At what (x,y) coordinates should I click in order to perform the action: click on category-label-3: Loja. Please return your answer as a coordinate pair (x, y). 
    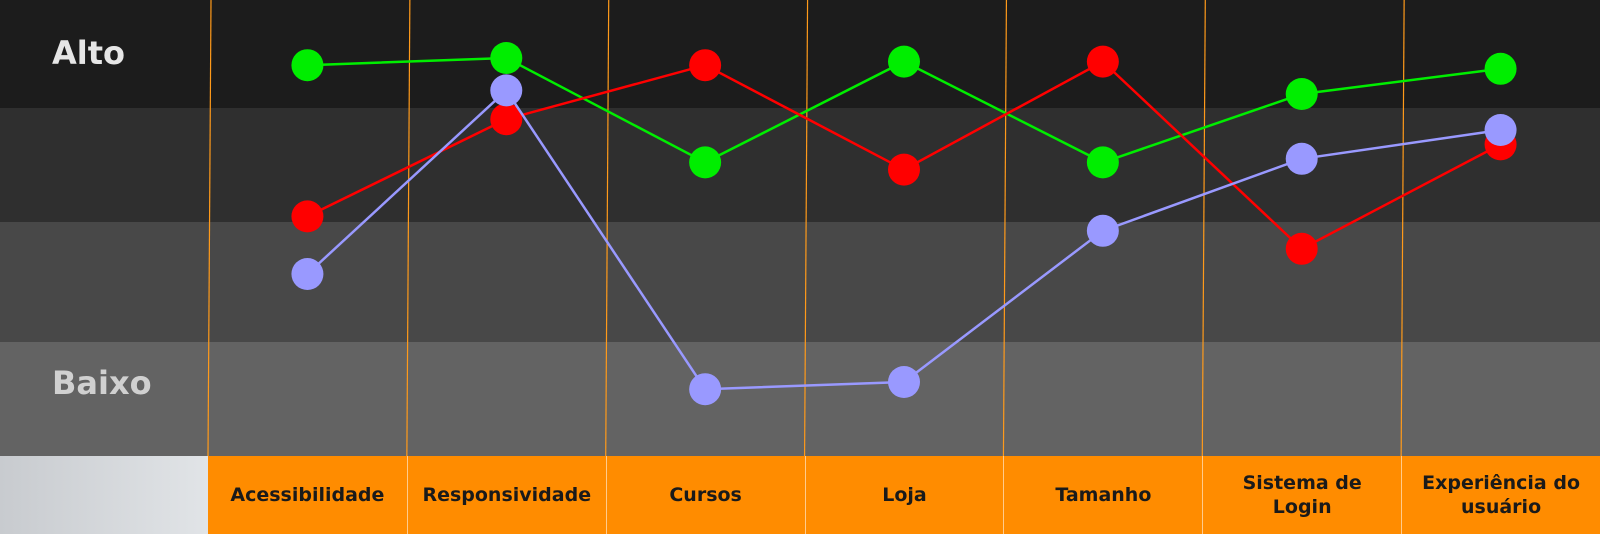
    Looking at the image, I should click on (904, 495).